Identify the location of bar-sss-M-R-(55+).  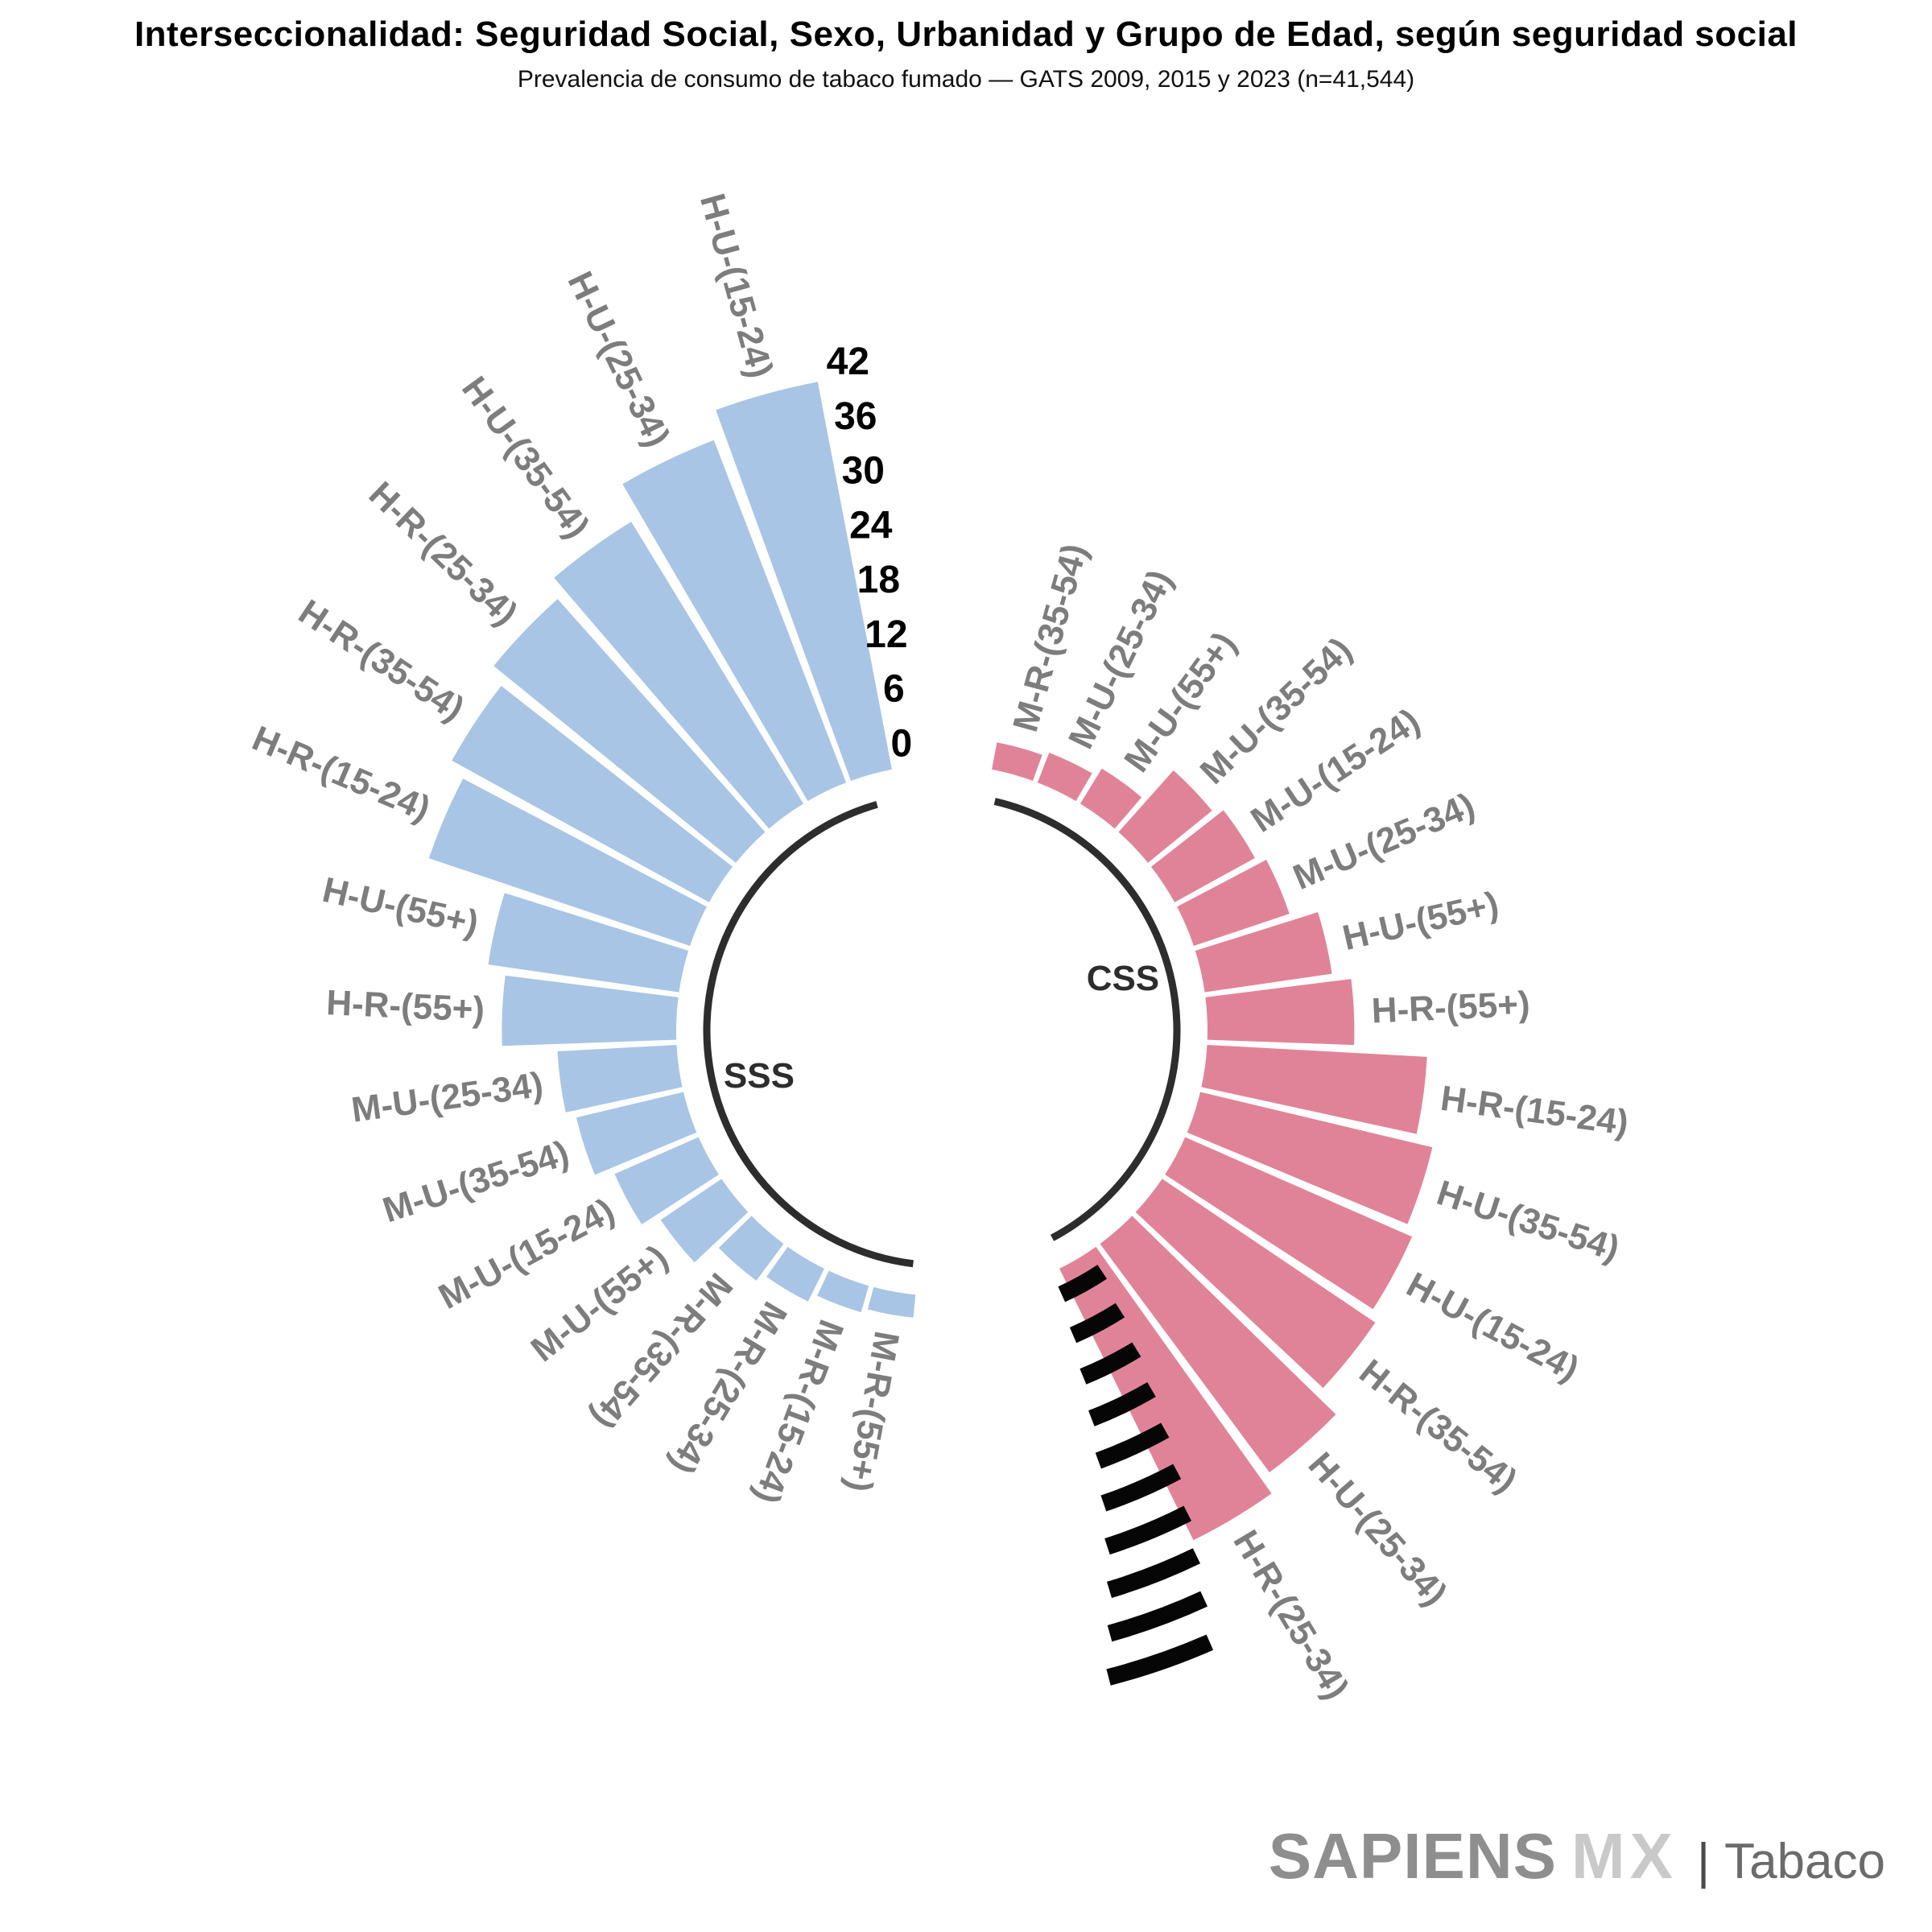
(891, 1302).